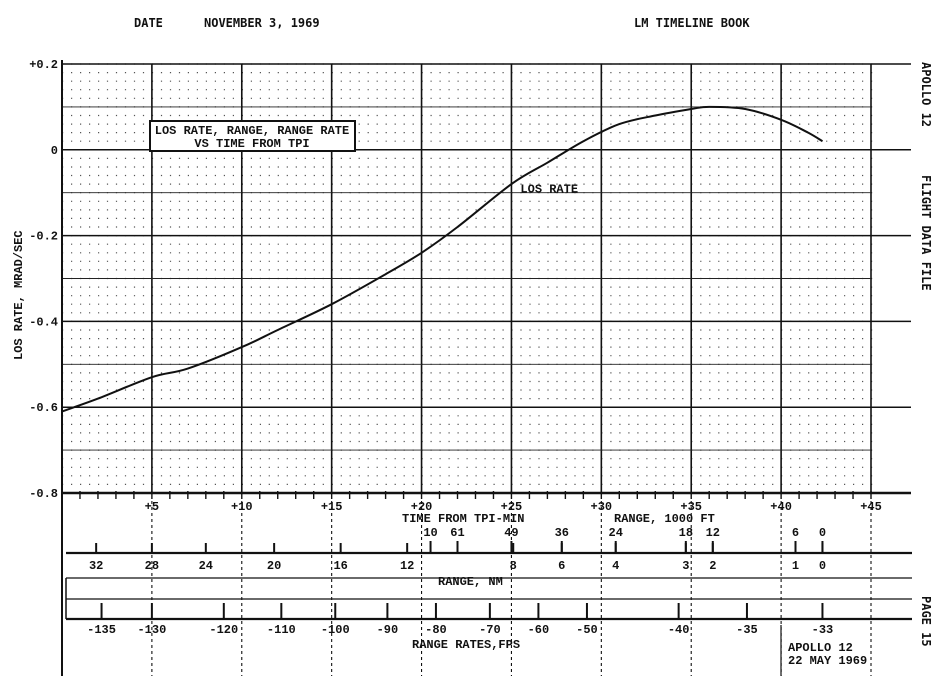  Describe the element at coordinates (686, 533) in the screenshot. I see `range-kft-tick-label: 18` at that location.